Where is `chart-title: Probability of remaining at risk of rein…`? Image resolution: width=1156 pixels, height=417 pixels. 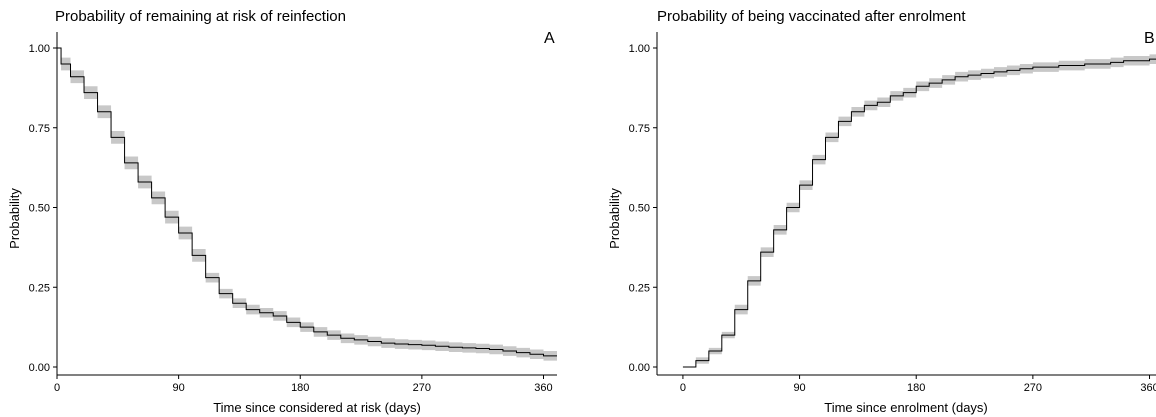 chart-title: Probability of remaining at risk of rein… is located at coordinates (200, 16).